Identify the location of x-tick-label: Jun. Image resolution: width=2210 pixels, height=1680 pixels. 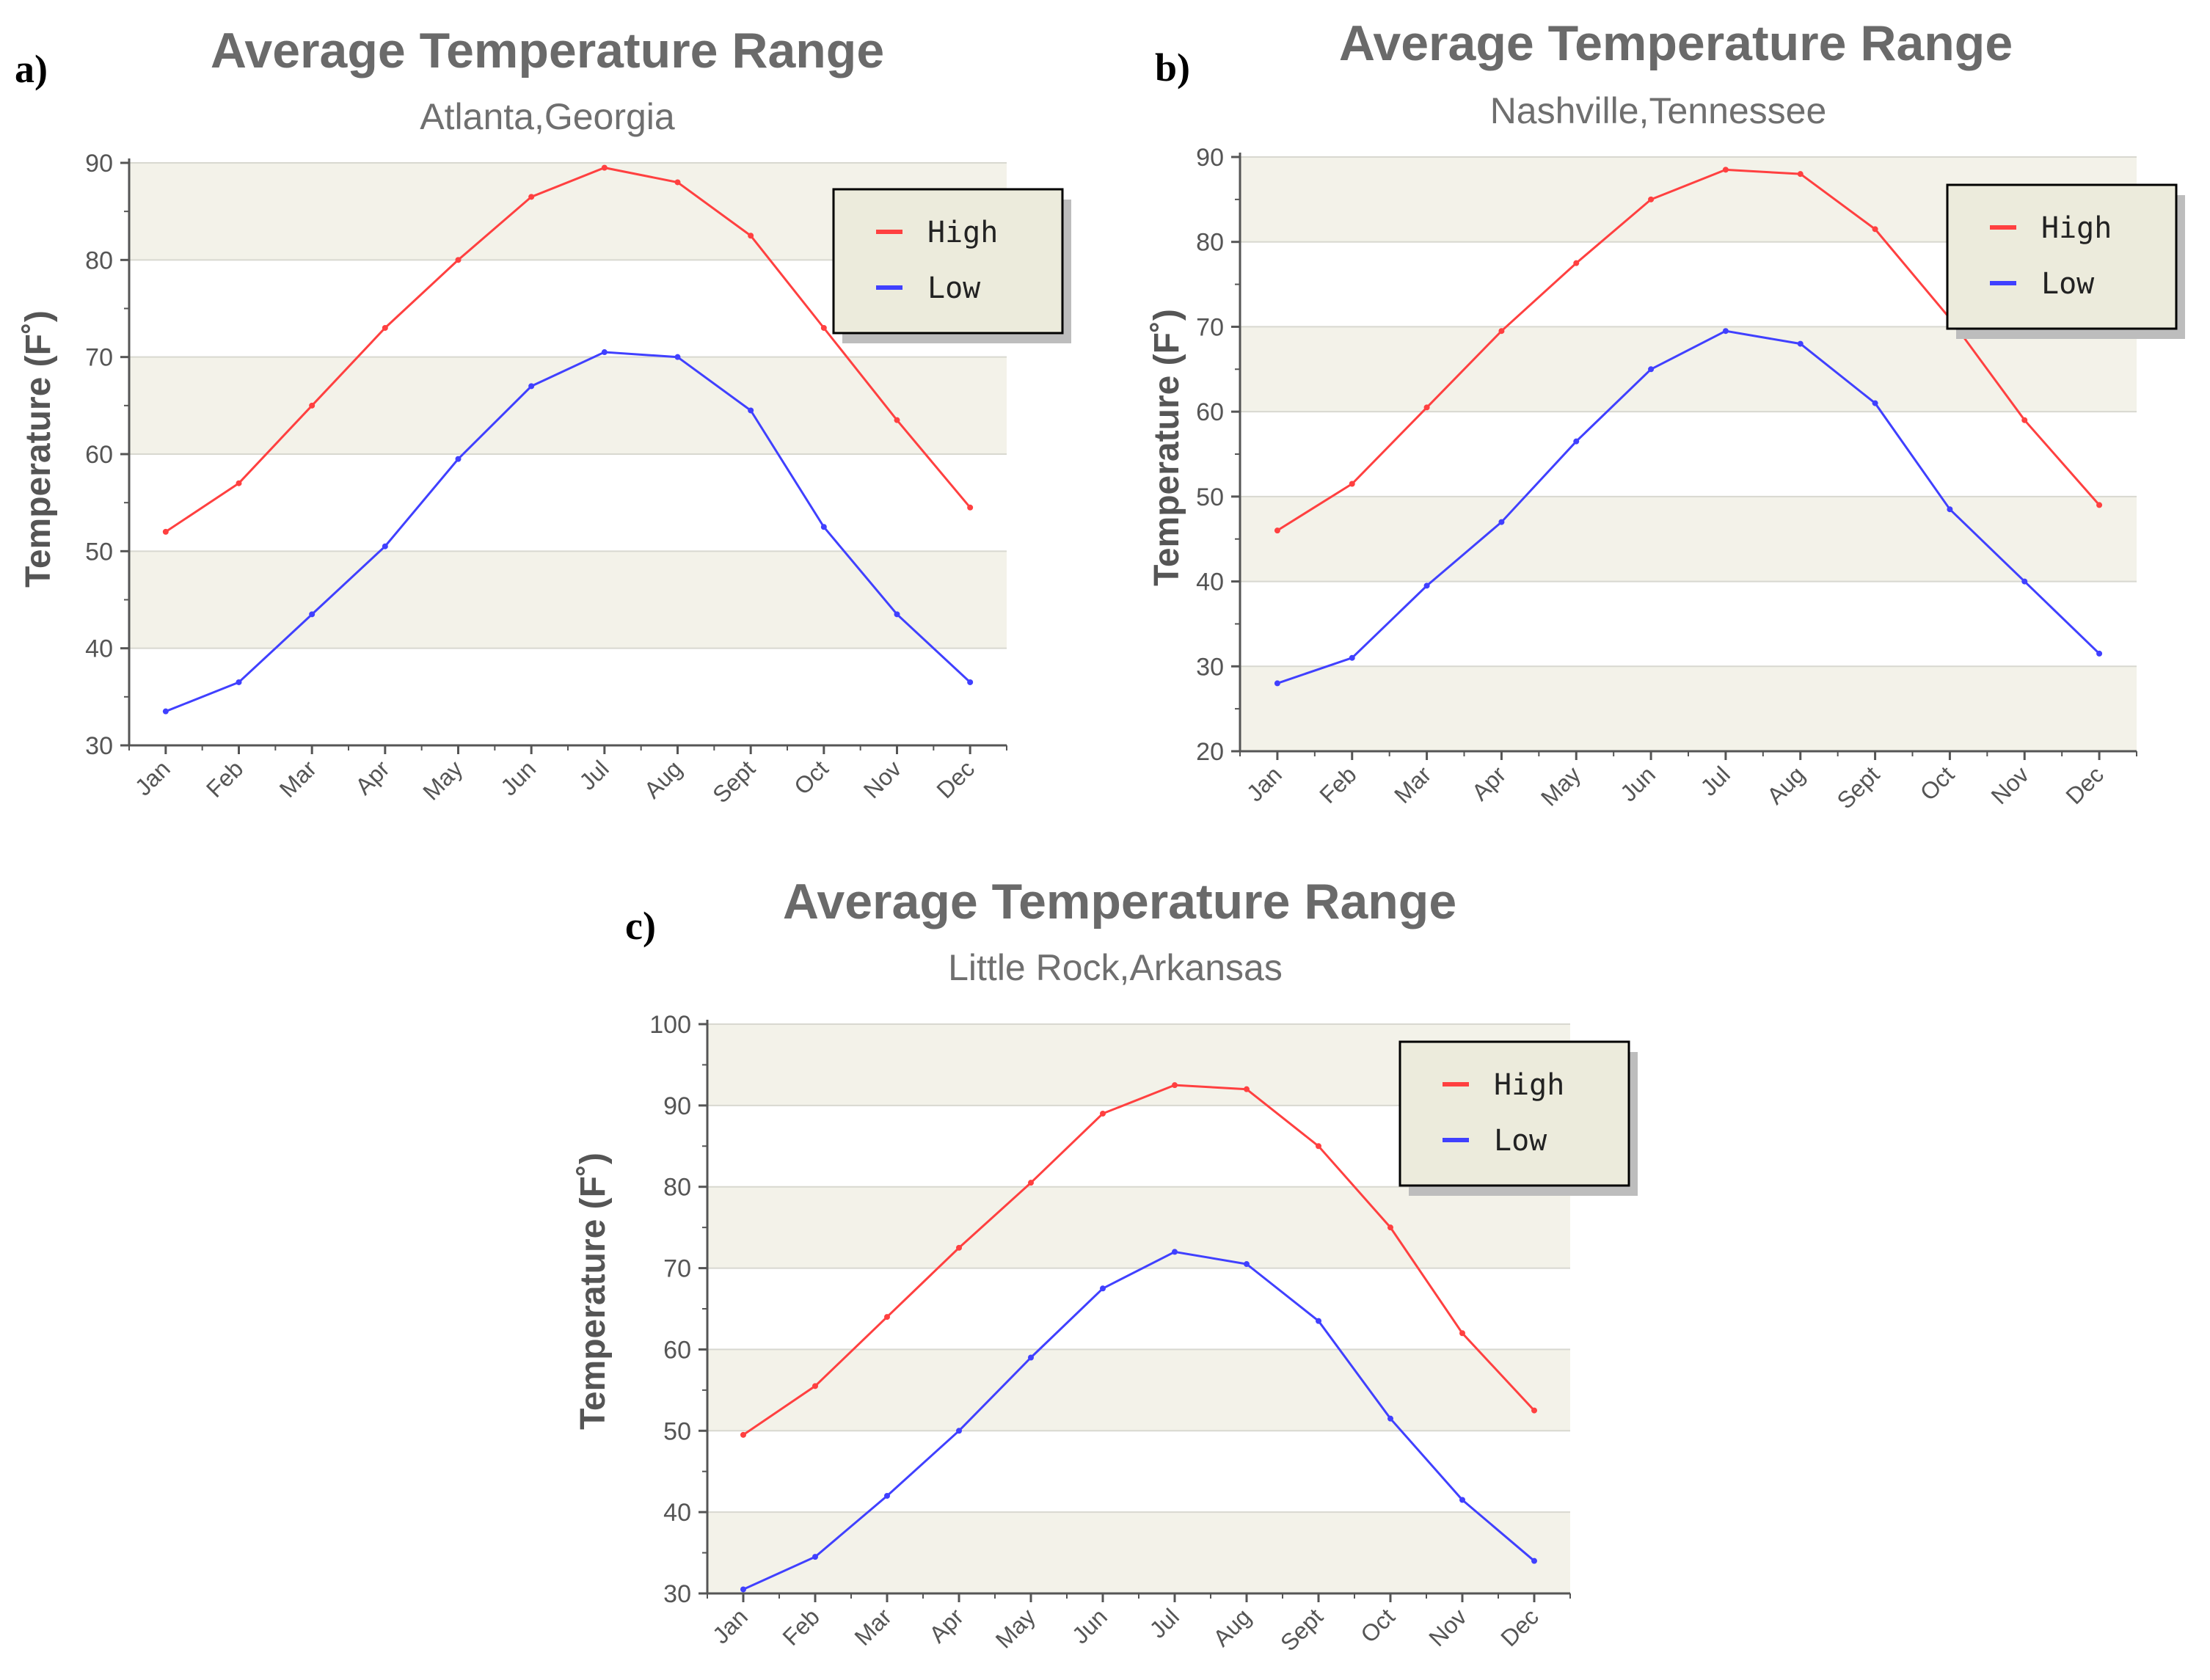
(1637, 783).